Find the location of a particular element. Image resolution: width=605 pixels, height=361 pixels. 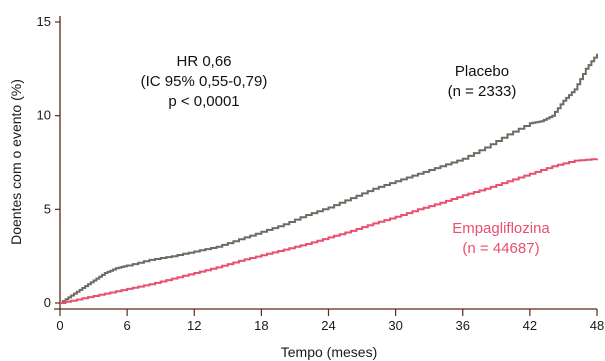

empagliflozina-label-n: (n = 44687) is located at coordinates (500, 248).